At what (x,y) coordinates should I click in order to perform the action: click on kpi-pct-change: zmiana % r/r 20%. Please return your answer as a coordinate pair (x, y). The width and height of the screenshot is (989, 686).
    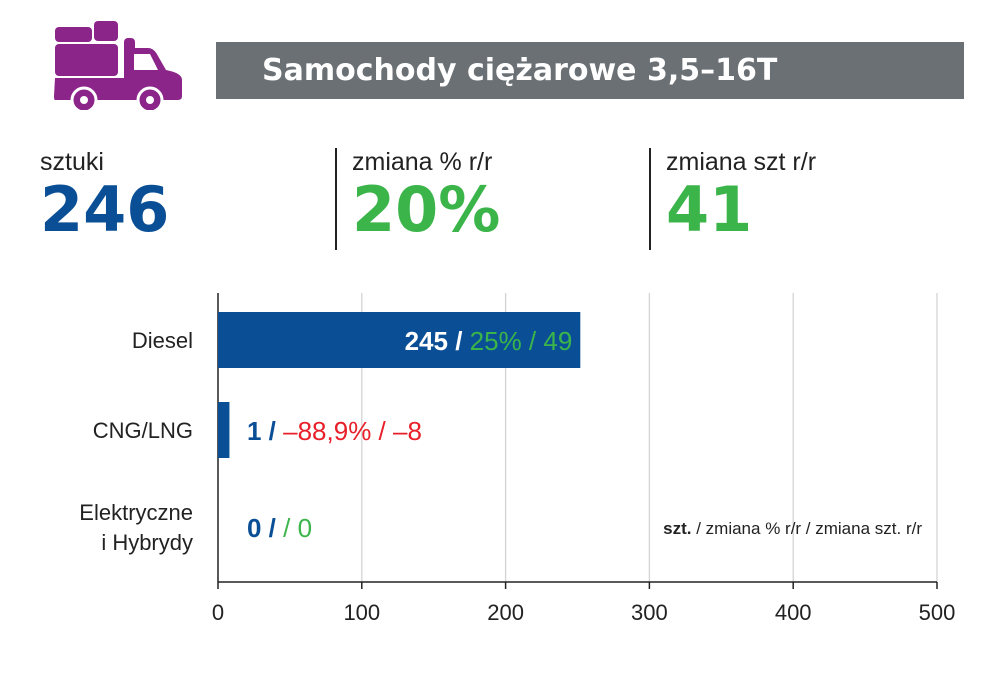
    Looking at the image, I should click on (426, 196).